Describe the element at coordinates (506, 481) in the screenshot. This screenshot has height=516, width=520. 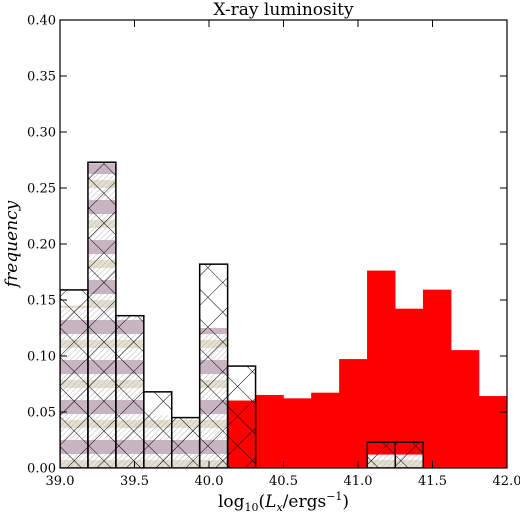
I see `x-tick-label: 42.0` at that location.